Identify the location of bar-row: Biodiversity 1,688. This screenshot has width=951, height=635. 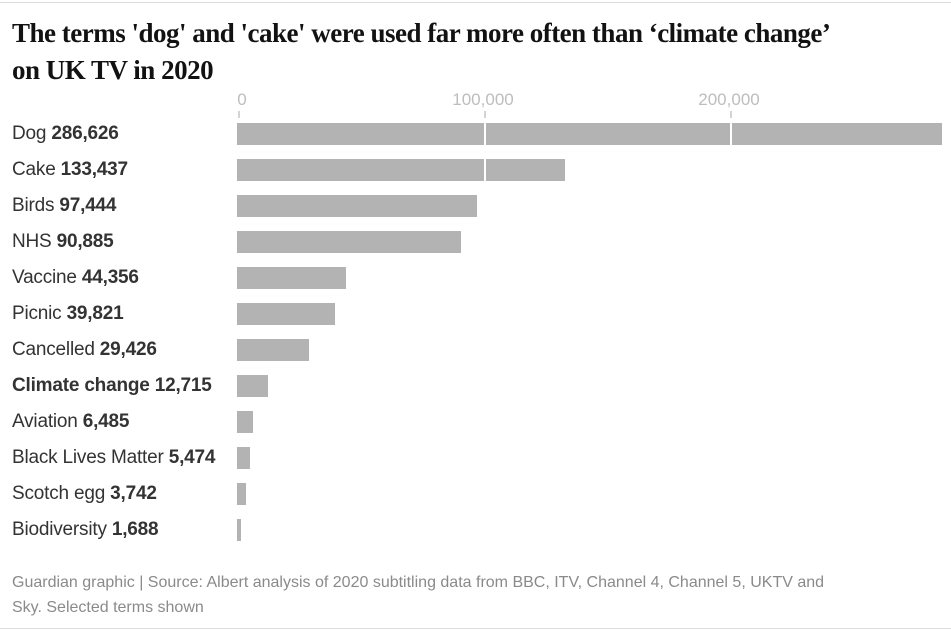
(475, 530).